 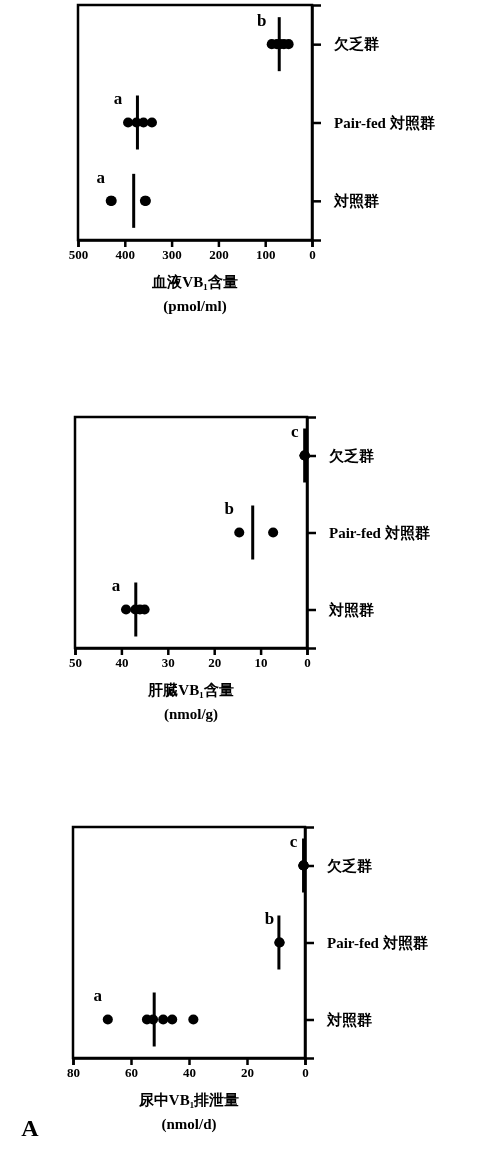 What do you see at coordinates (131, 1073) in the screenshot?
I see `x-tick-label: 60` at bounding box center [131, 1073].